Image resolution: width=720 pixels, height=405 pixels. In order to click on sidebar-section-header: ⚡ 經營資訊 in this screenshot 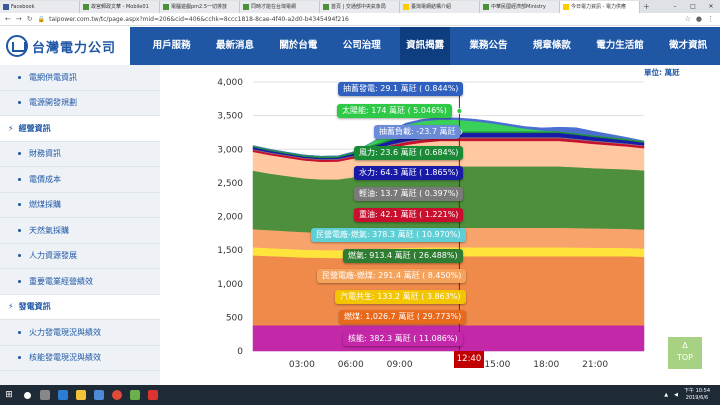, I will do `click(80, 129)`.